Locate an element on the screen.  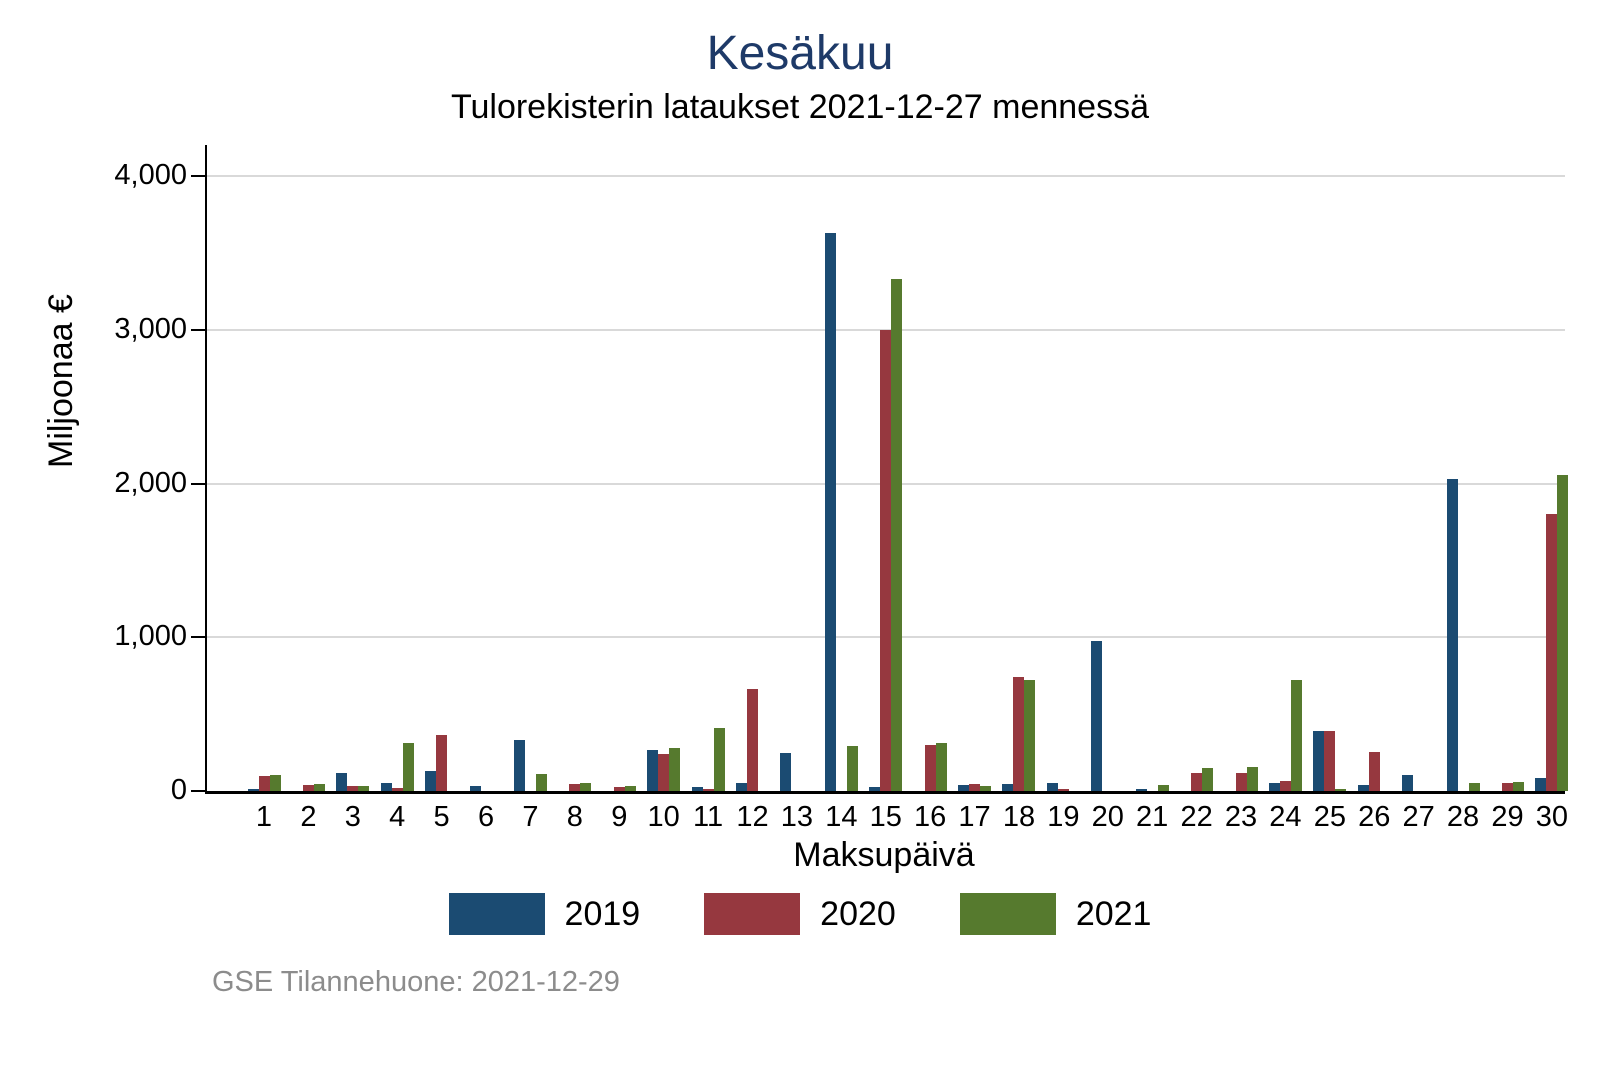
x-tick-label: 23 is located at coordinates (1241, 817).